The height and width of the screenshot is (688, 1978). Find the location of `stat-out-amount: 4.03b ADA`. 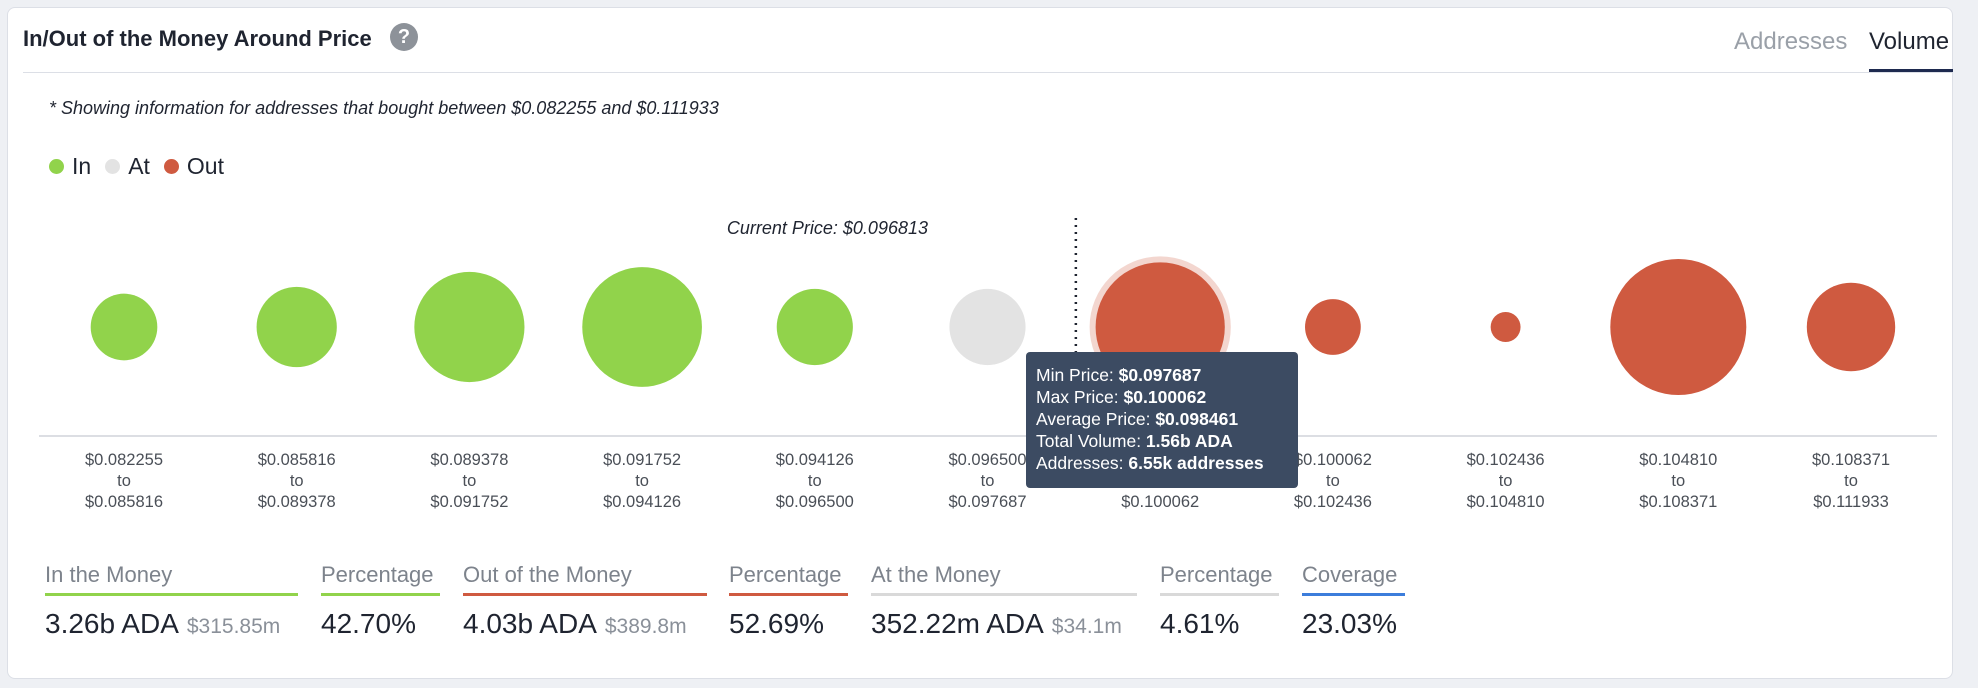

stat-out-amount: 4.03b ADA is located at coordinates (530, 623).